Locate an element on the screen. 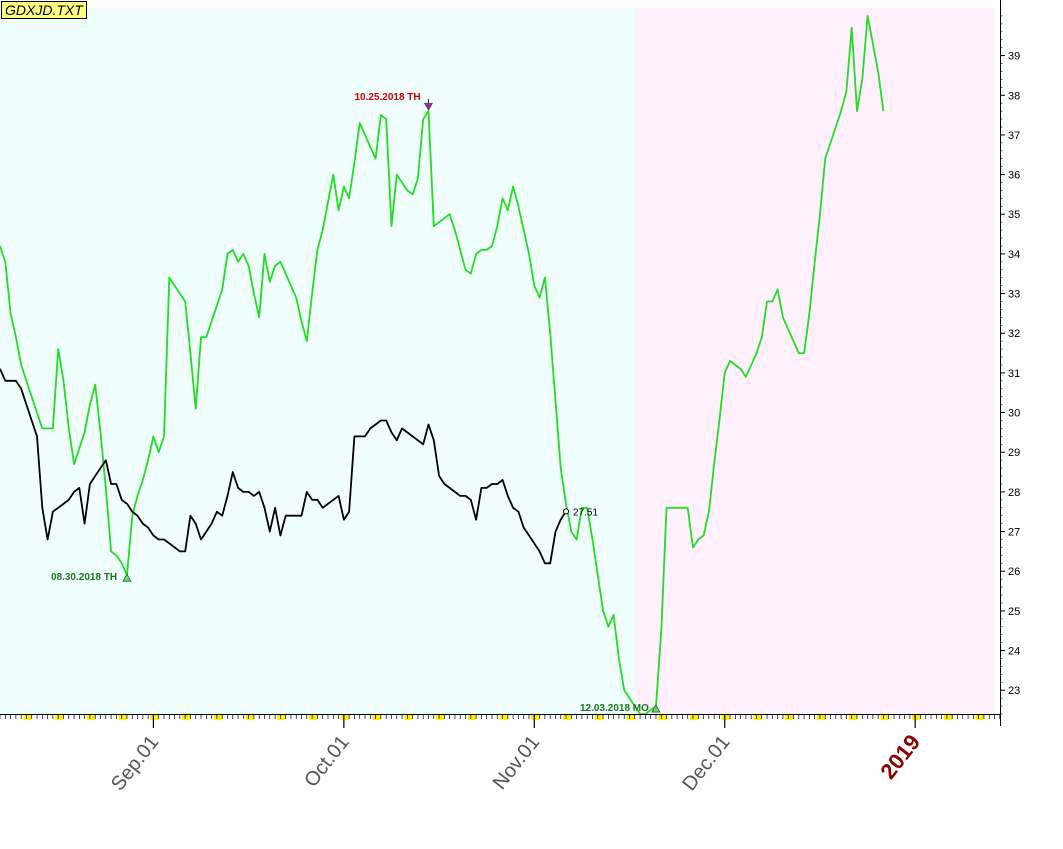  y-tick-label: 25 is located at coordinates (1014, 612).